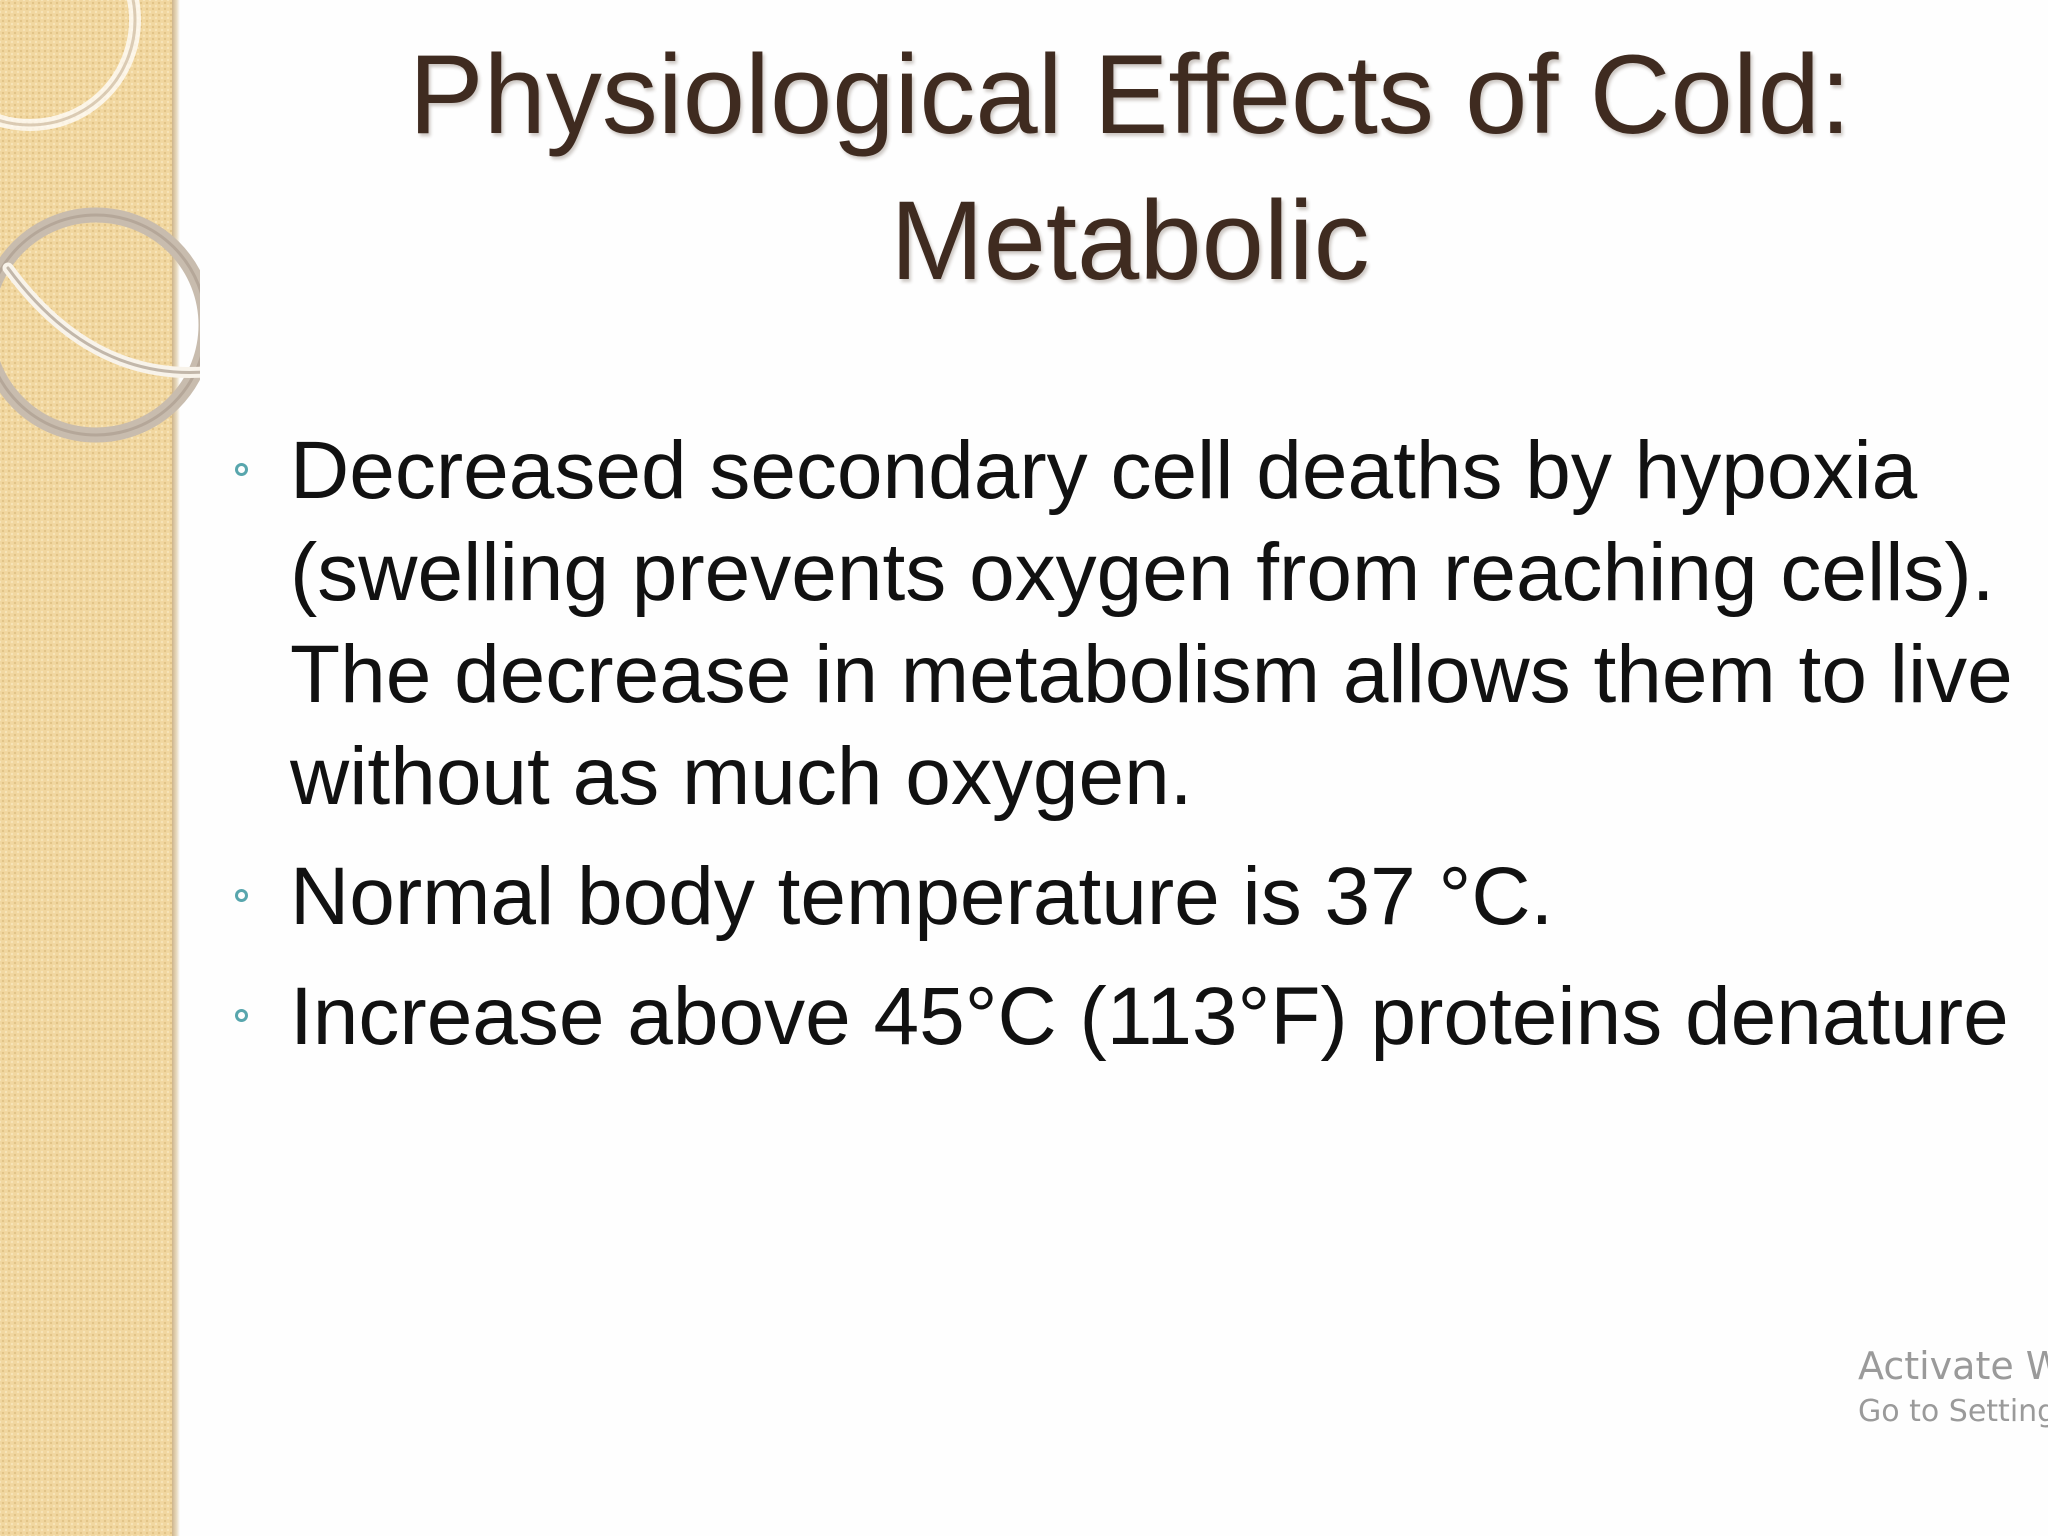 The width and height of the screenshot is (2048, 1536). What do you see at coordinates (86, 768) in the screenshot?
I see `decorative-side-band` at bounding box center [86, 768].